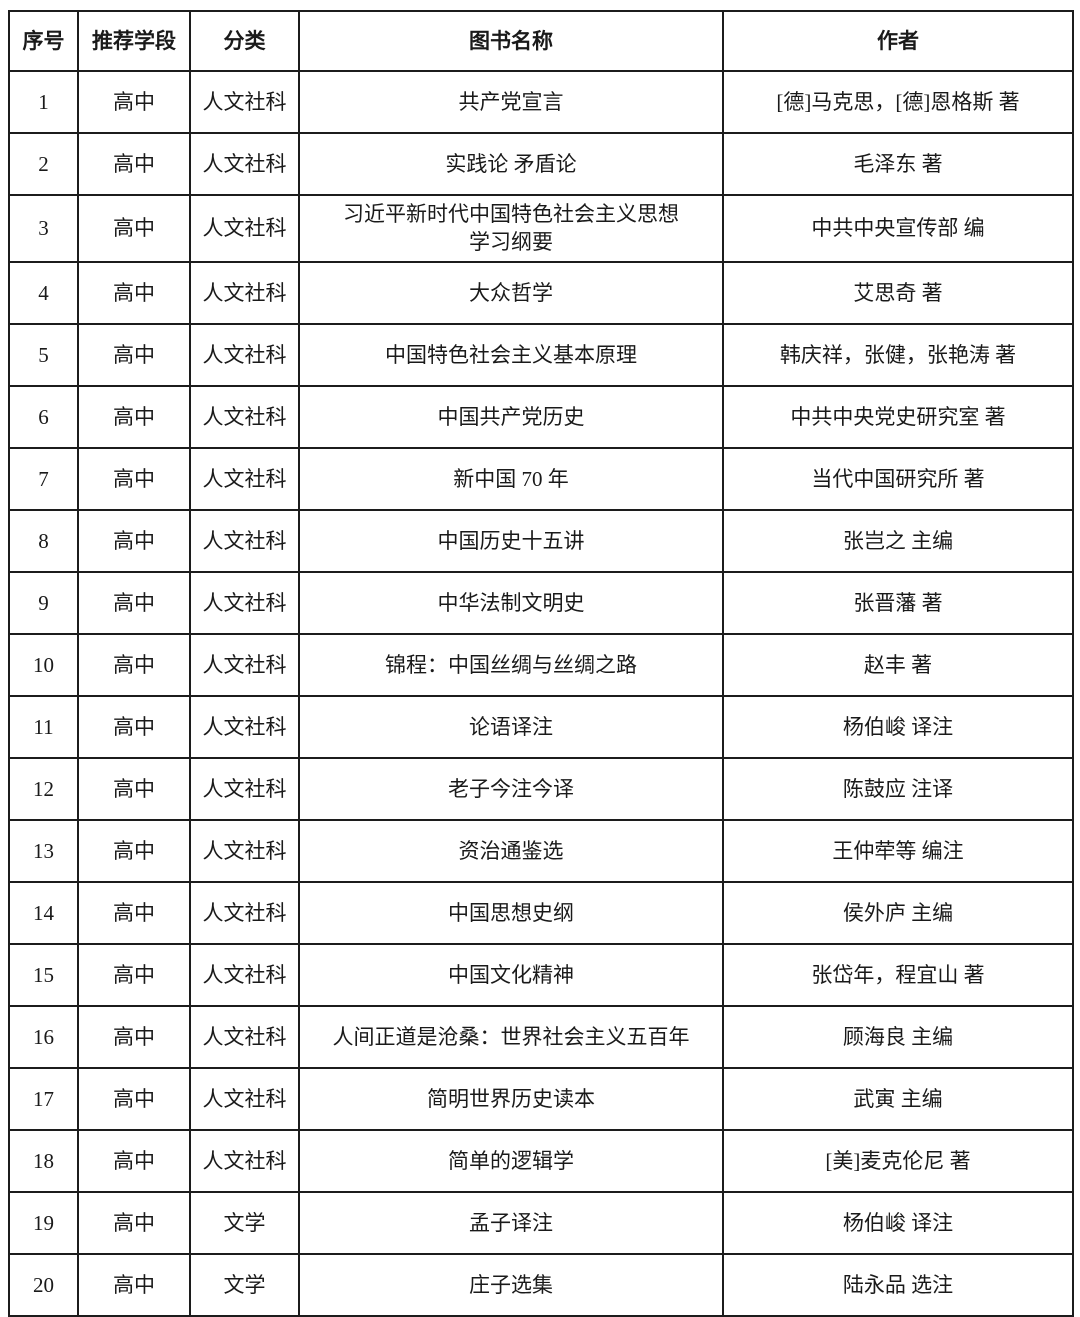  Describe the element at coordinates (898, 1160) in the screenshot. I see `cell-author: [美]麦克伦尼 著` at that location.